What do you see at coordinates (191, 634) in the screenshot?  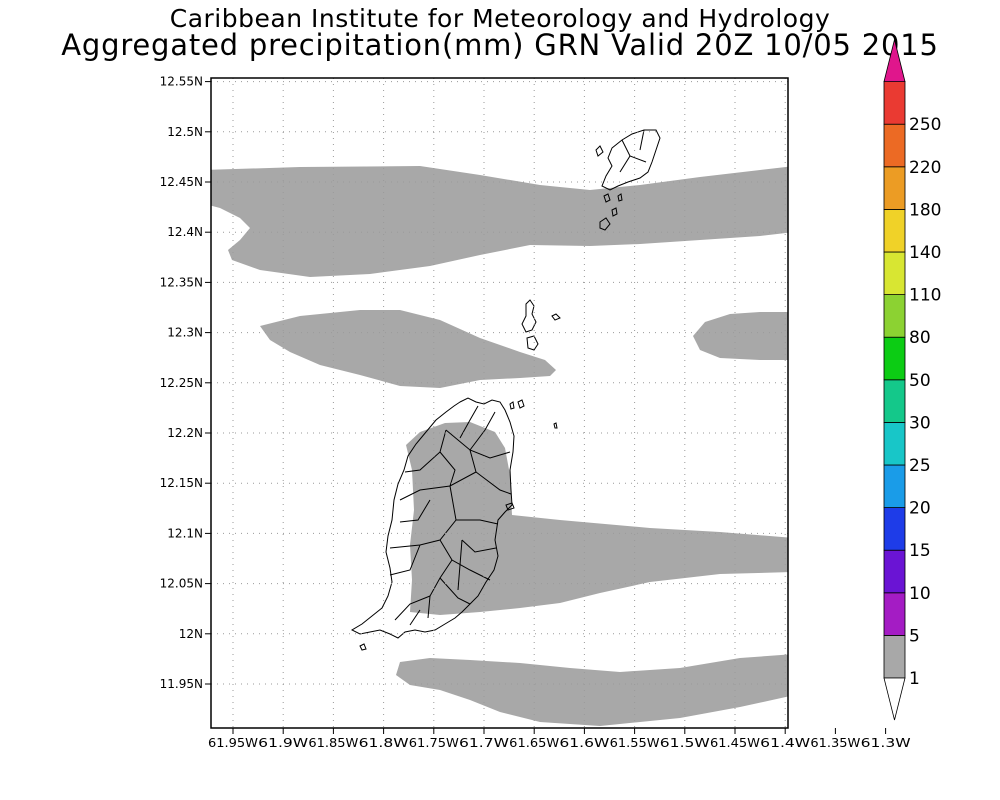 I see `lat-tick-label: 12N` at bounding box center [191, 634].